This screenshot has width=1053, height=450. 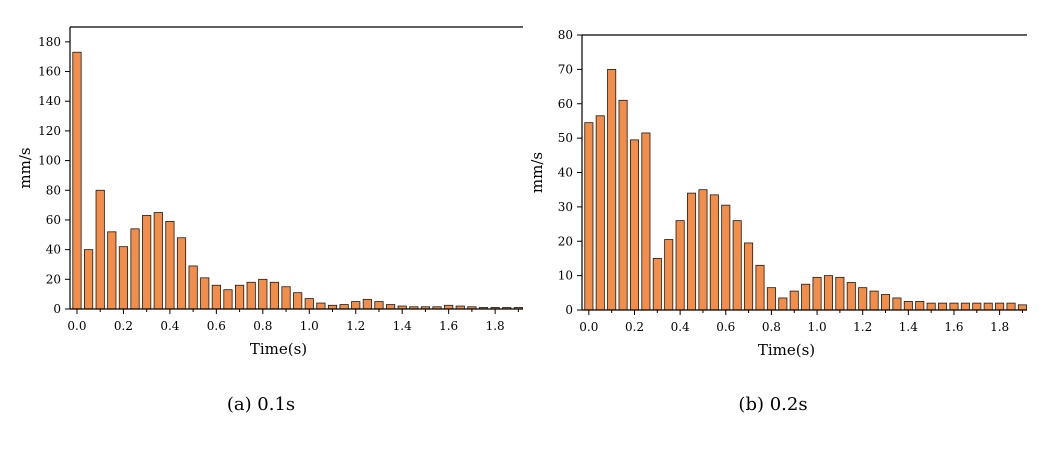 I want to click on x-tick-label: 0.6, so click(x=725, y=327).